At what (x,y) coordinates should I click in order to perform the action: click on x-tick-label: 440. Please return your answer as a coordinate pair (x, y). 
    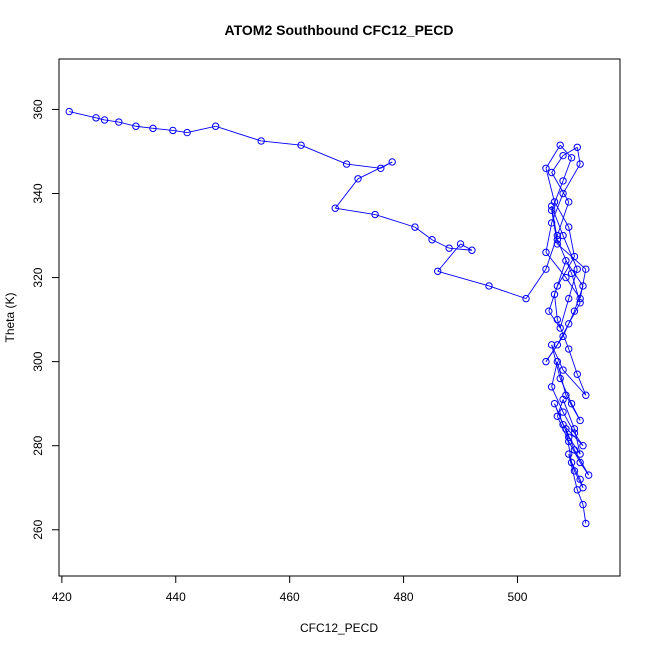
    Looking at the image, I should click on (176, 597).